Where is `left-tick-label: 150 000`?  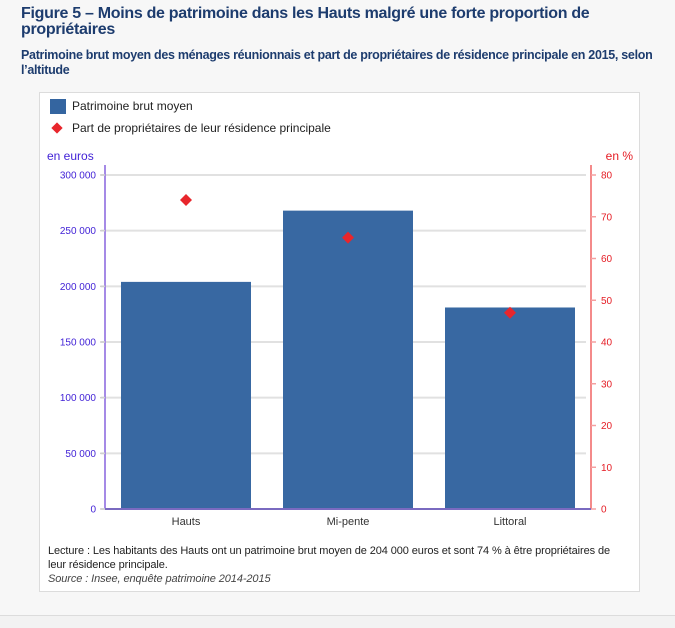
left-tick-label: 150 000 is located at coordinates (78, 343).